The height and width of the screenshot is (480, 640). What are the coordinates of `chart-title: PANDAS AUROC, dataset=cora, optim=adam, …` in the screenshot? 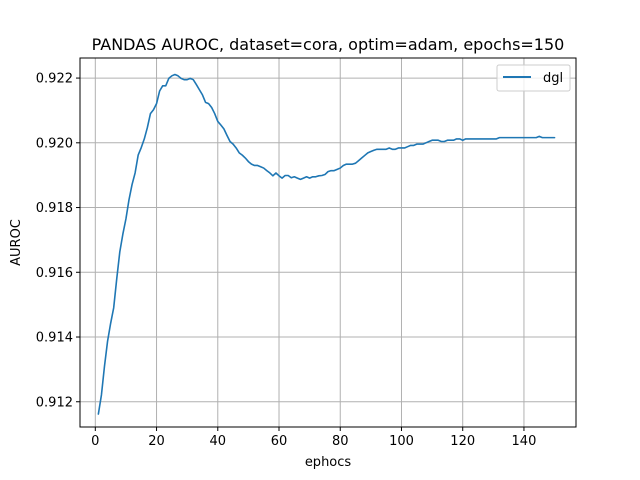 It's located at (328, 44).